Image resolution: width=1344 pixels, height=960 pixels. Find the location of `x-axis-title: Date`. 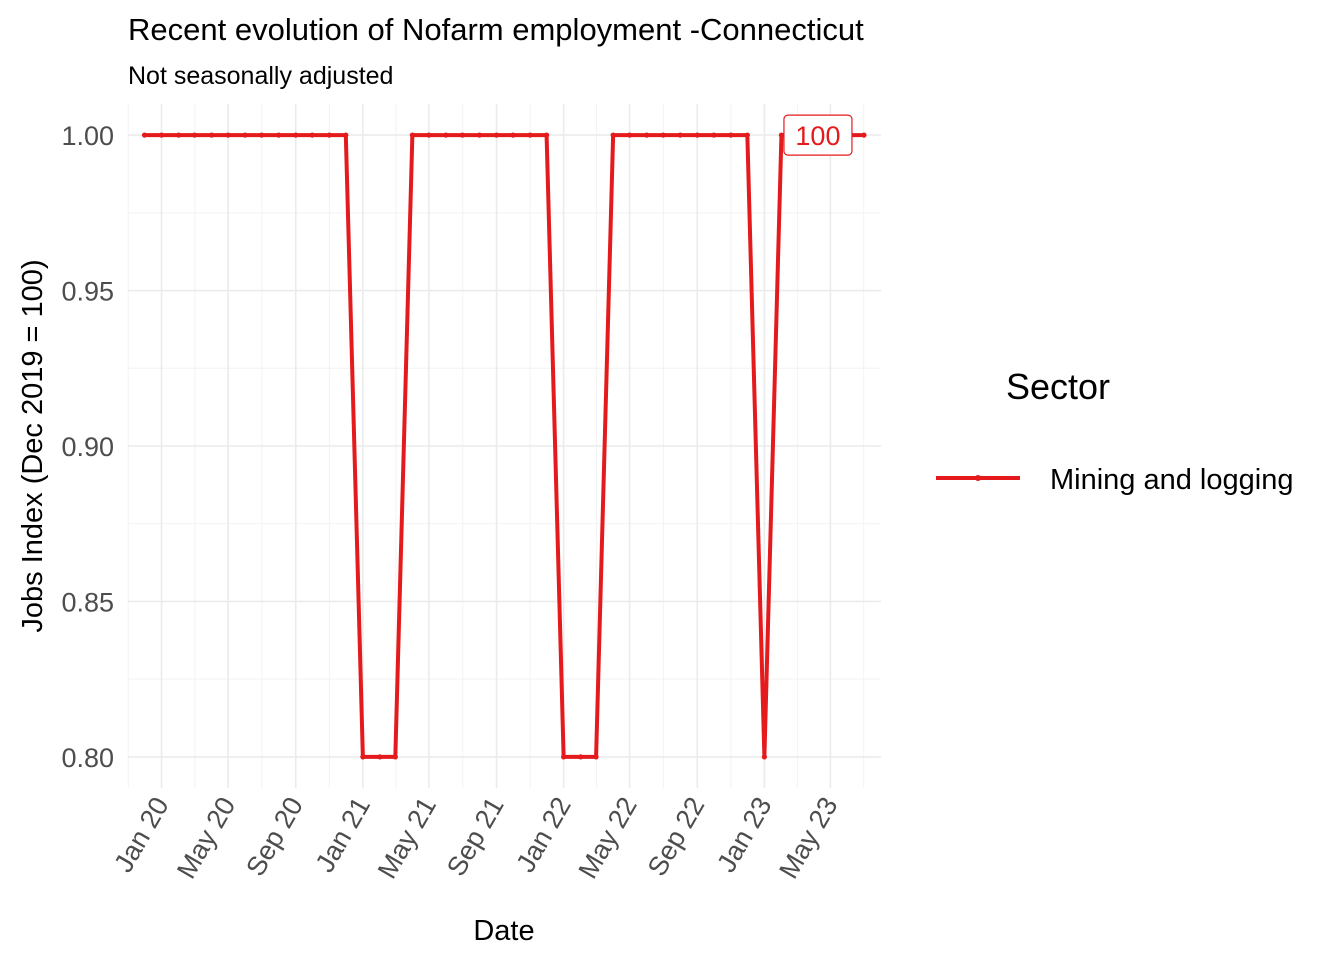

x-axis-title: Date is located at coordinates (503, 931).